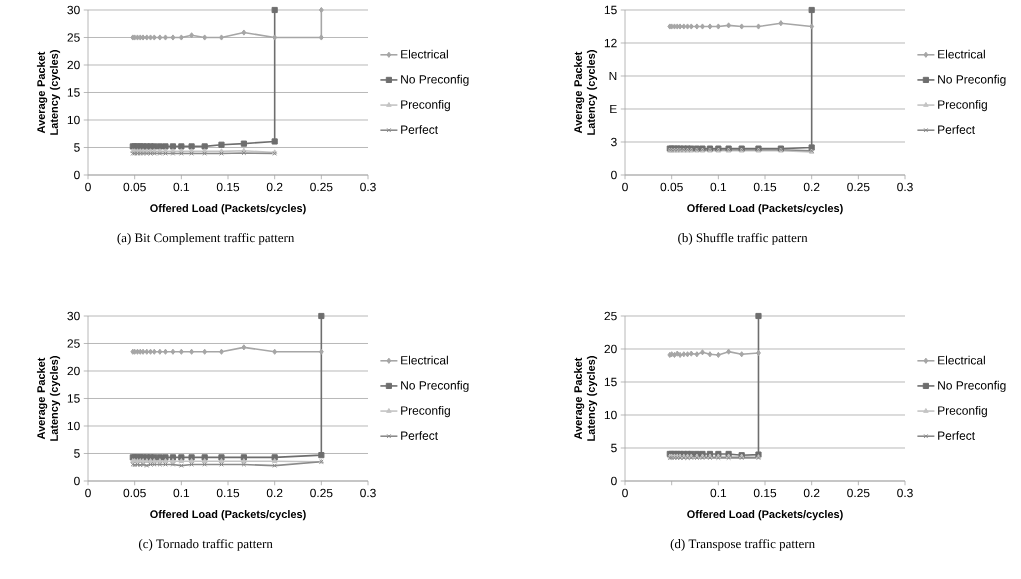  I want to click on y-tick-label: N, so click(613, 76).